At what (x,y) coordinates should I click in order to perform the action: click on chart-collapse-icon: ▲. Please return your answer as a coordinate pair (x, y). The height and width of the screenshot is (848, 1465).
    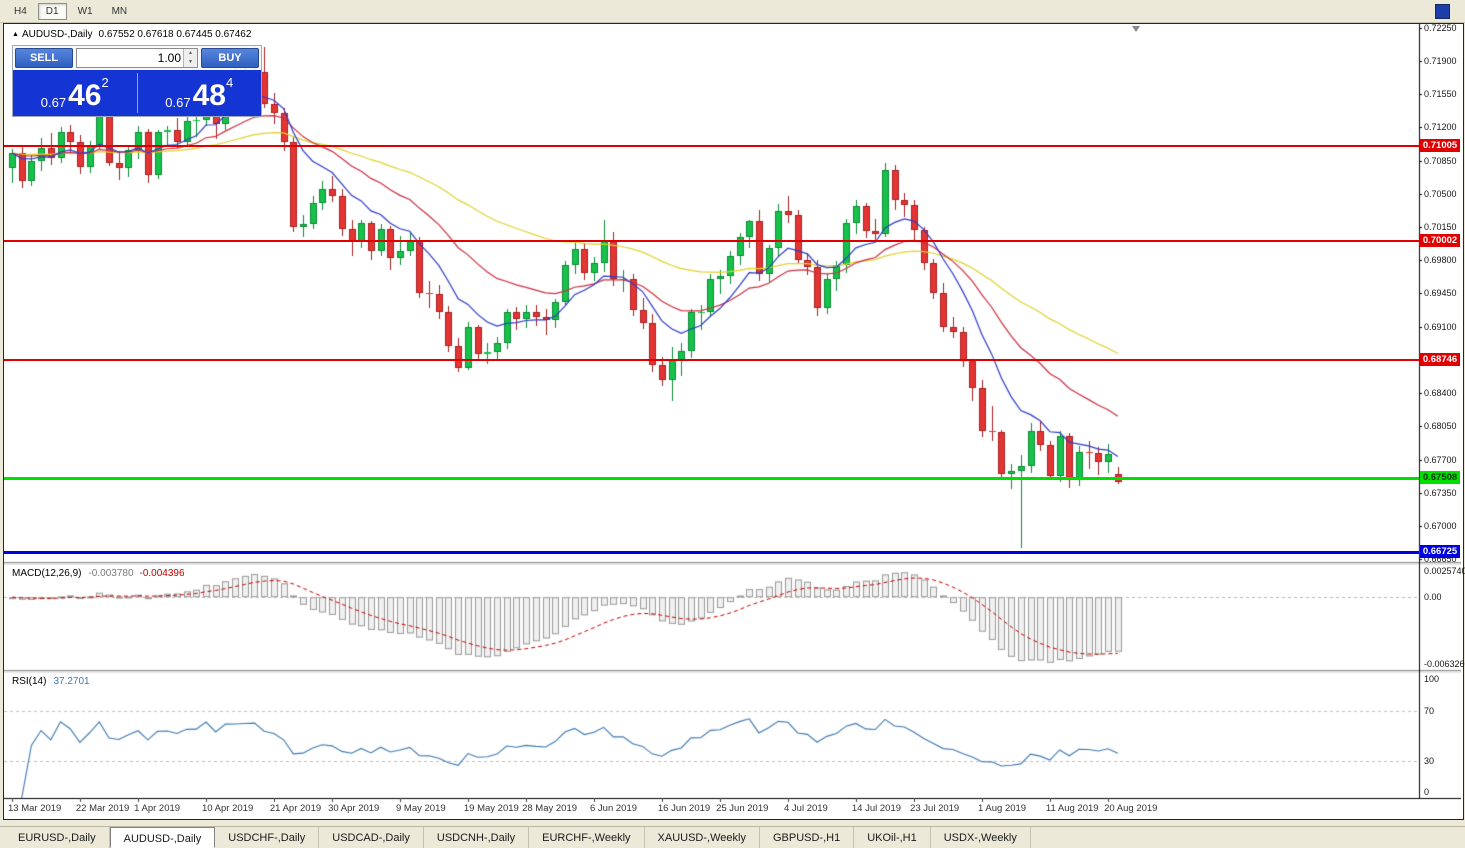
    Looking at the image, I should click on (15, 34).